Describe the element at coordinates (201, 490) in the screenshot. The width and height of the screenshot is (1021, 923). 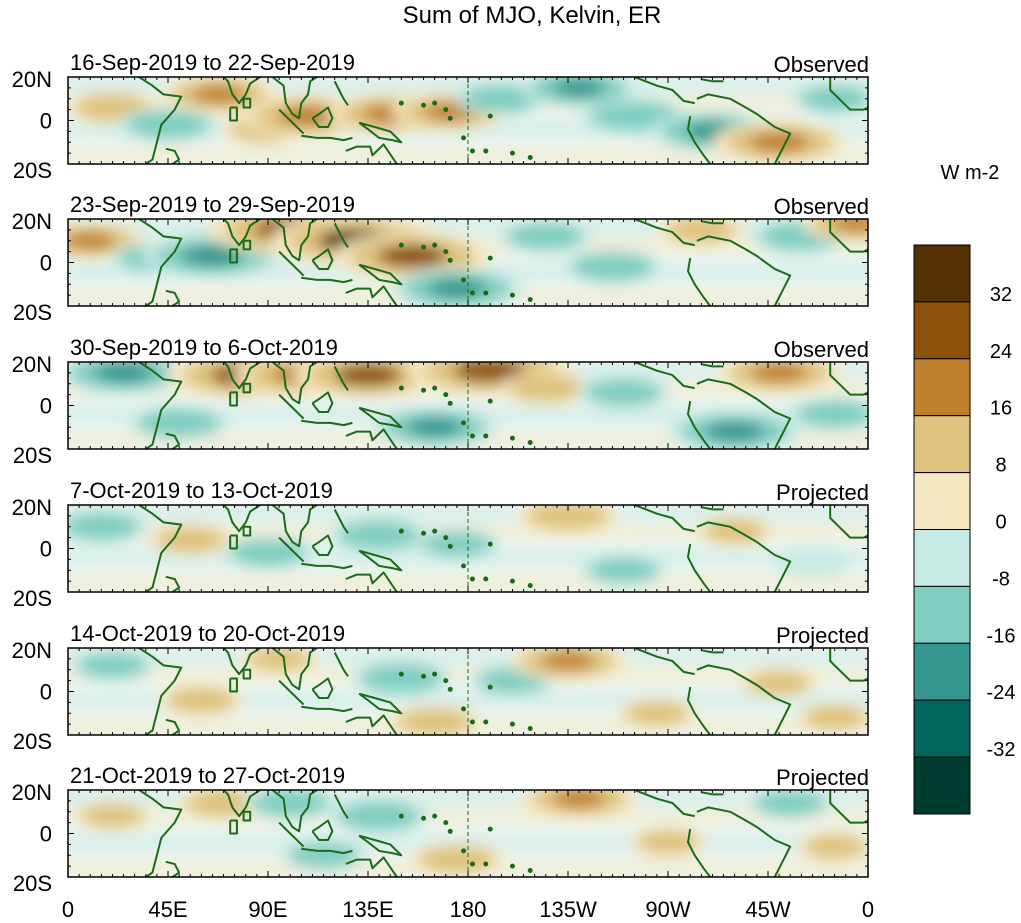
I see `panel-date-range: 7-Oct-2019 to 13-Oct-2019` at that location.